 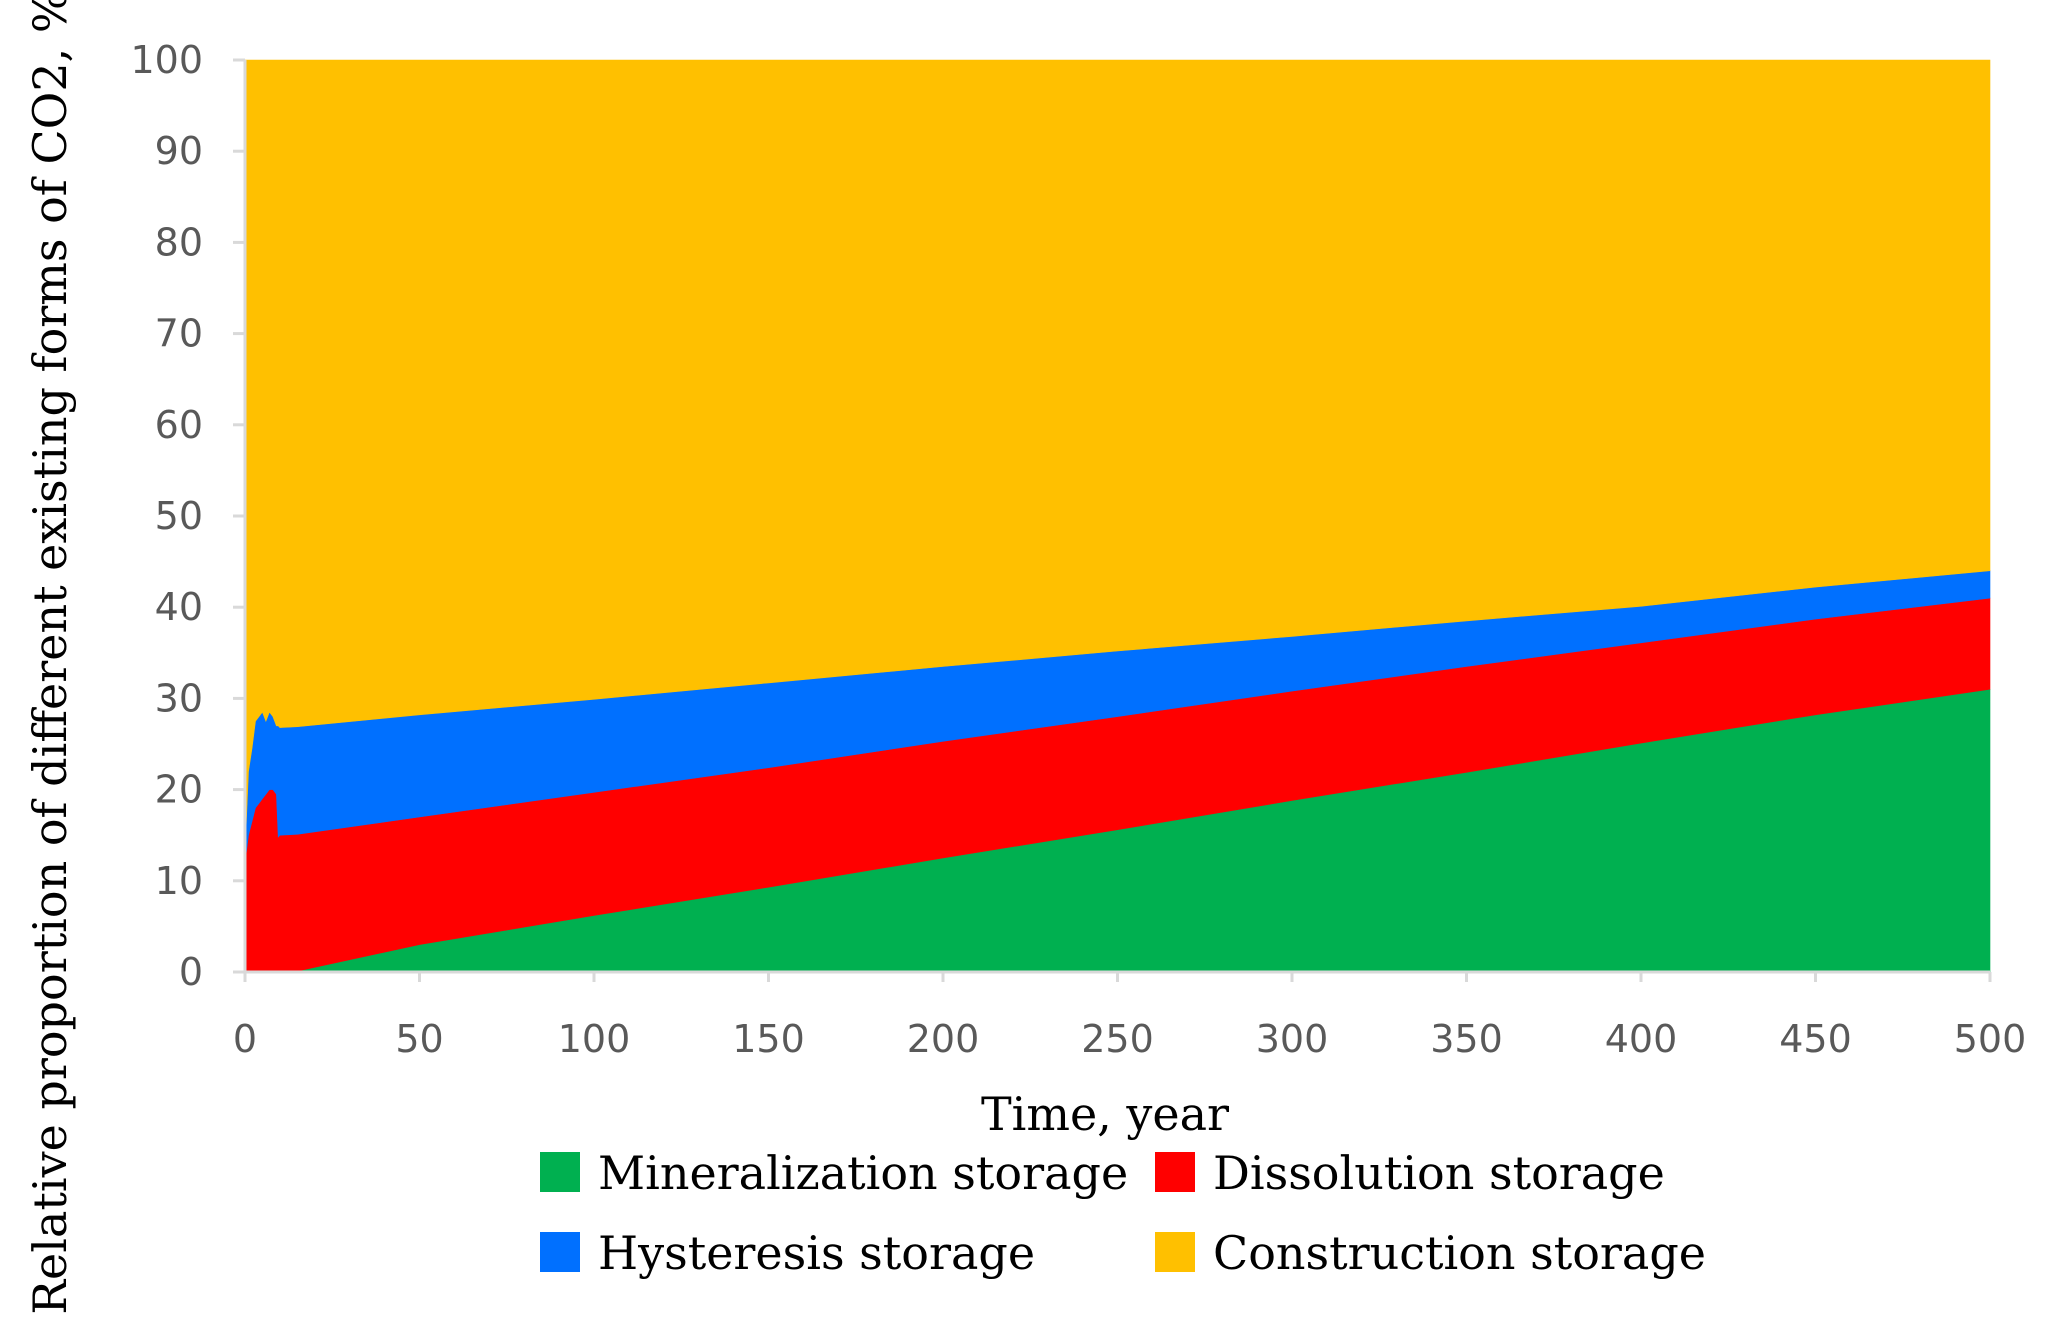 I want to click on x-tick-label: 150, so click(x=768, y=1039).